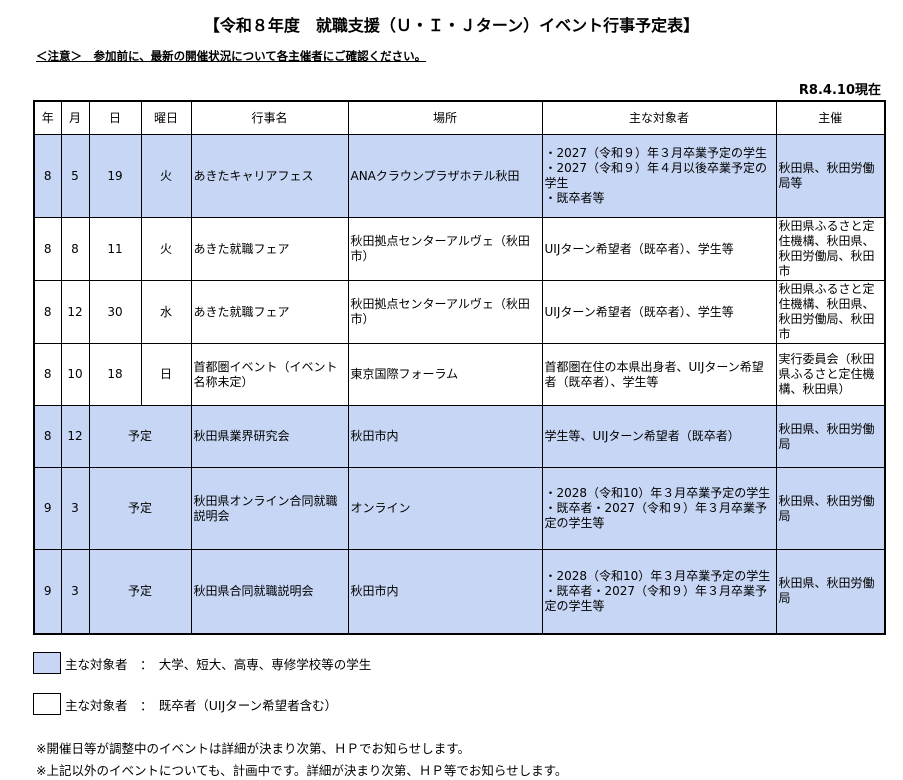  Describe the element at coordinates (830, 176) in the screenshot. I see `cell-host: 秋田県、秋田労働局等` at that location.